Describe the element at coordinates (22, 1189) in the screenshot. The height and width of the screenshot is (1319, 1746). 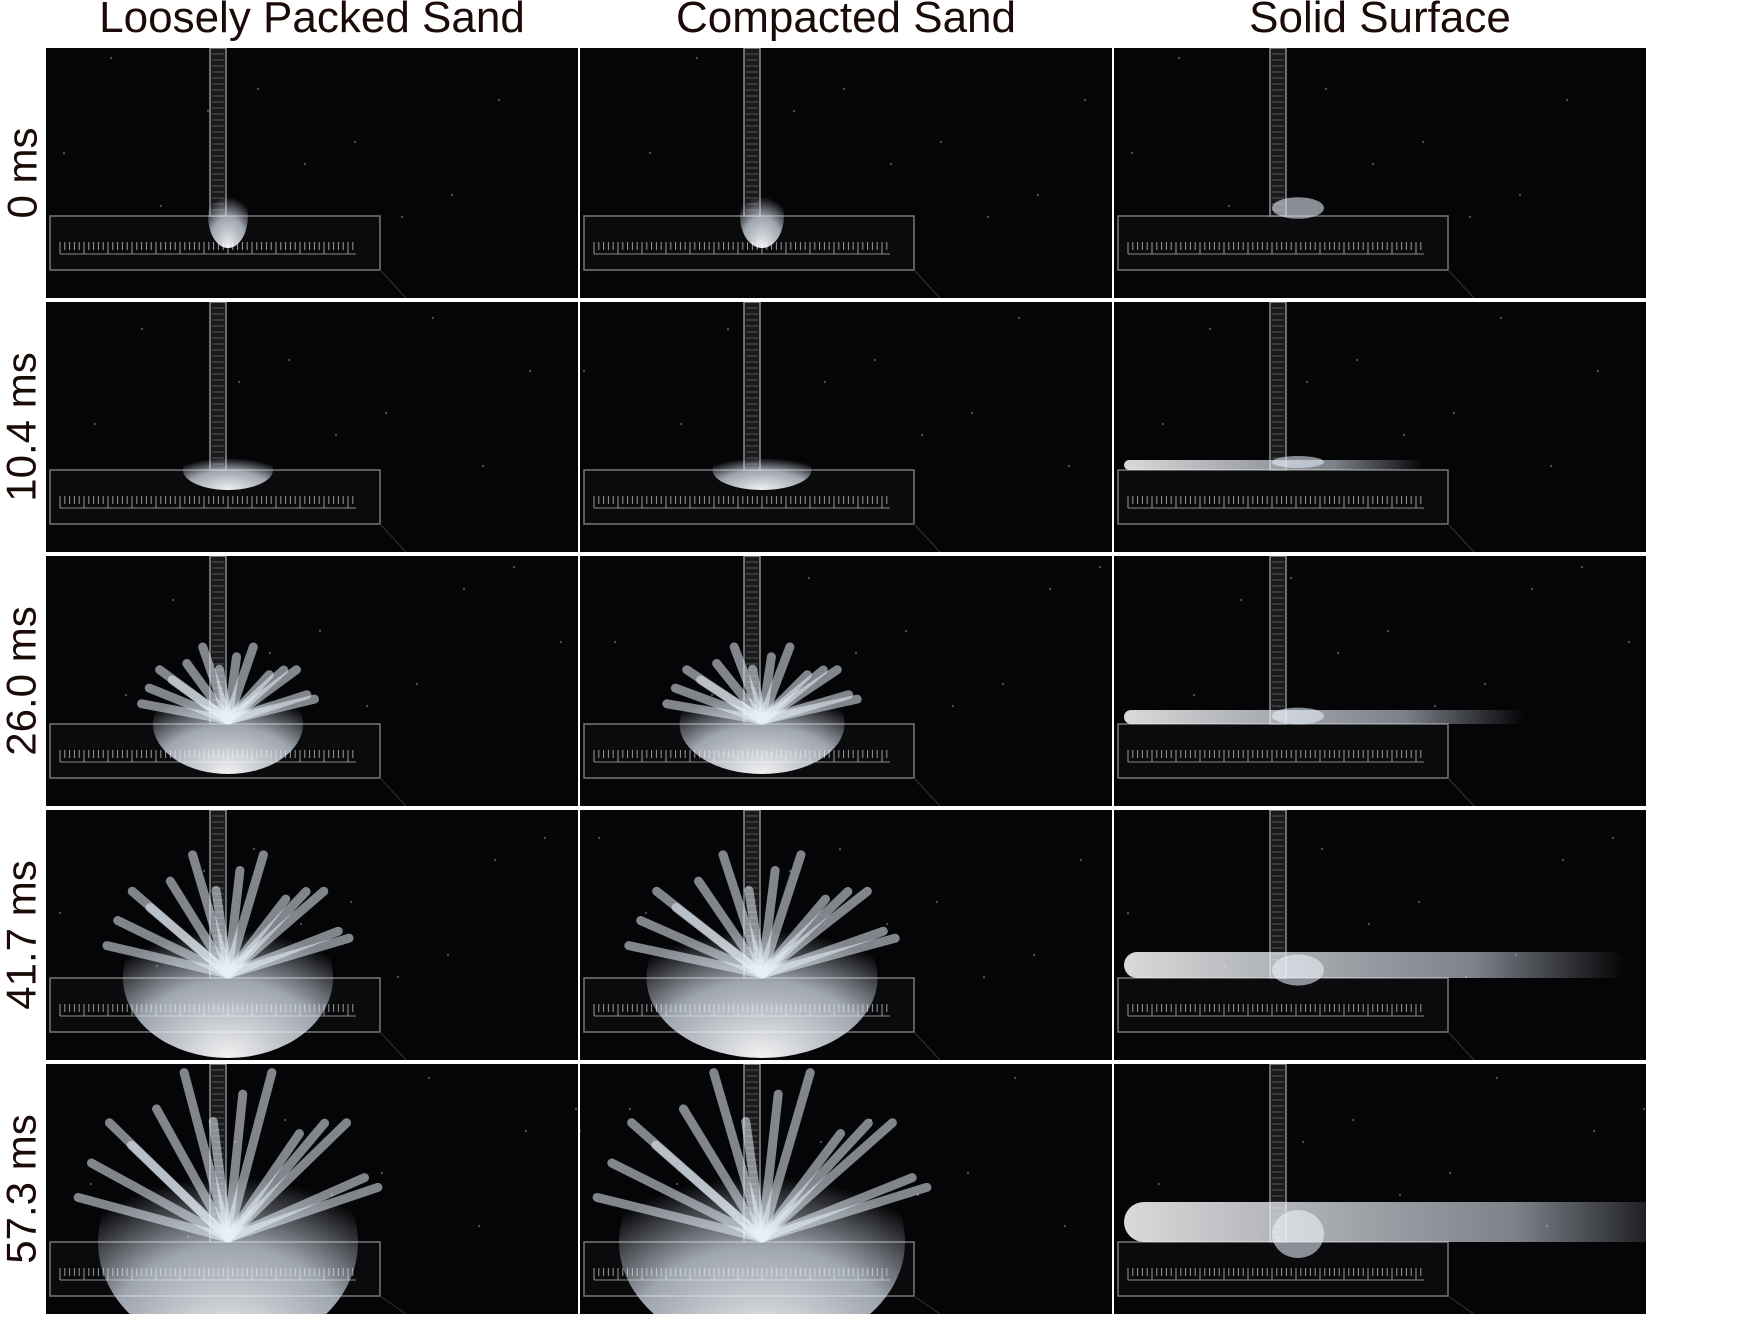
I see `row-label-time: 57.3 ms` at that location.